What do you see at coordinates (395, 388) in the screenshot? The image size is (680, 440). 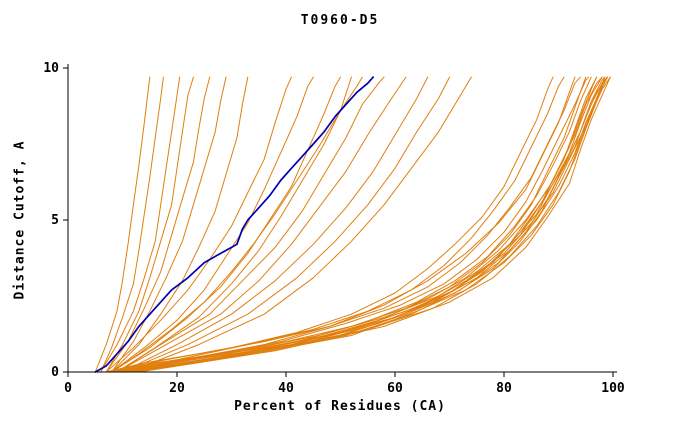 I see `x-tick-label: 60` at bounding box center [395, 388].